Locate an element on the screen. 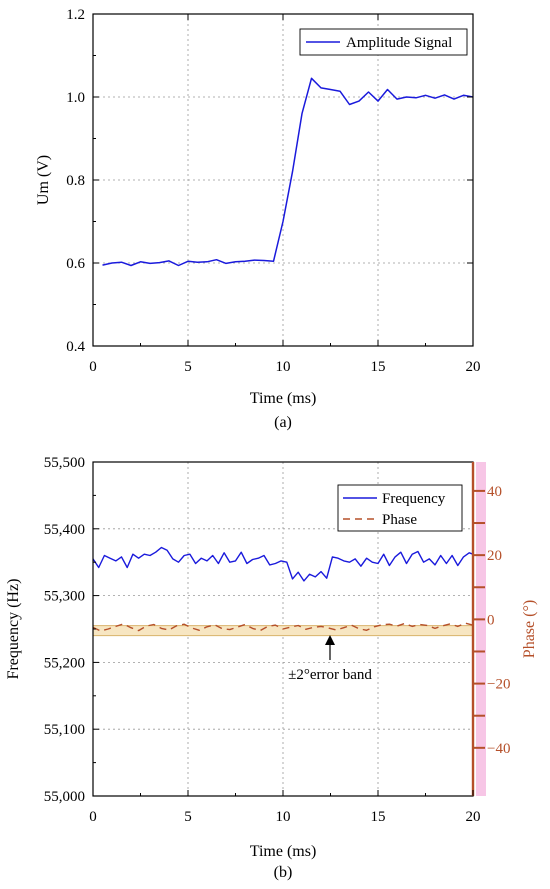 Image resolution: width=550 pixels, height=889 pixels. a-x-tick-label: 20 is located at coordinates (473, 367).